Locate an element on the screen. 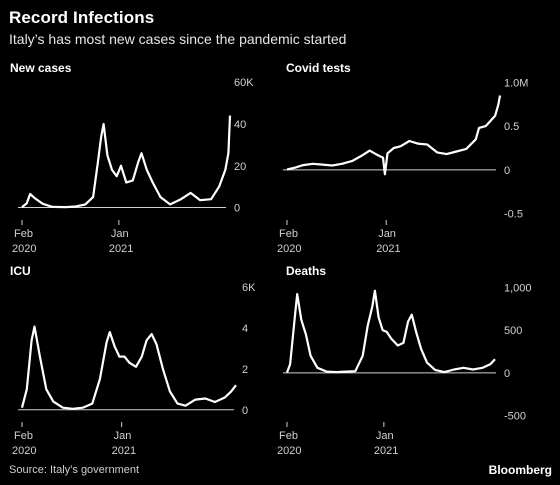  covid-tests-ytick: 0.5 is located at coordinates (511, 127).